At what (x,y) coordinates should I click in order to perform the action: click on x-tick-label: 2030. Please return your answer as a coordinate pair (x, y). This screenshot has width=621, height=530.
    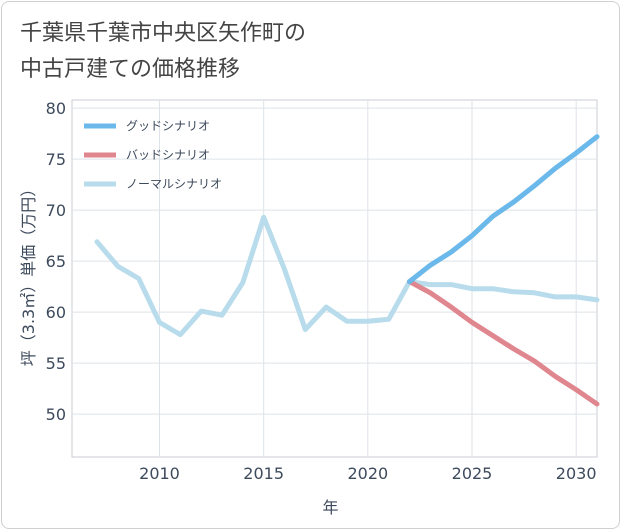
    Looking at the image, I should click on (576, 473).